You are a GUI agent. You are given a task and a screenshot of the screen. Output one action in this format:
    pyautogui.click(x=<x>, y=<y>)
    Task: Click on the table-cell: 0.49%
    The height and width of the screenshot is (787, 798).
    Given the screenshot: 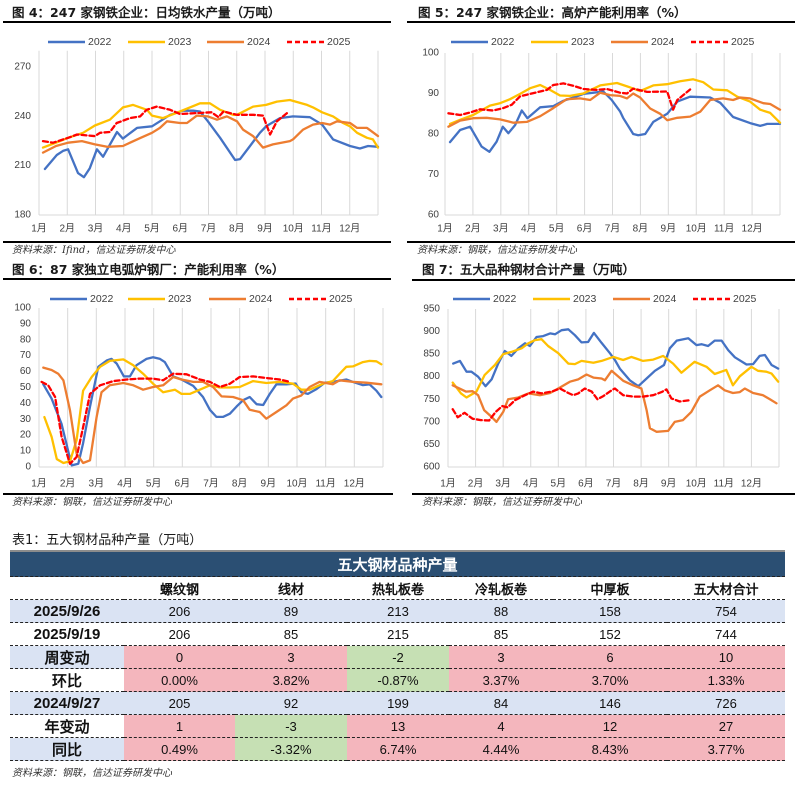 What is the action you would take?
    pyautogui.click(x=179, y=749)
    